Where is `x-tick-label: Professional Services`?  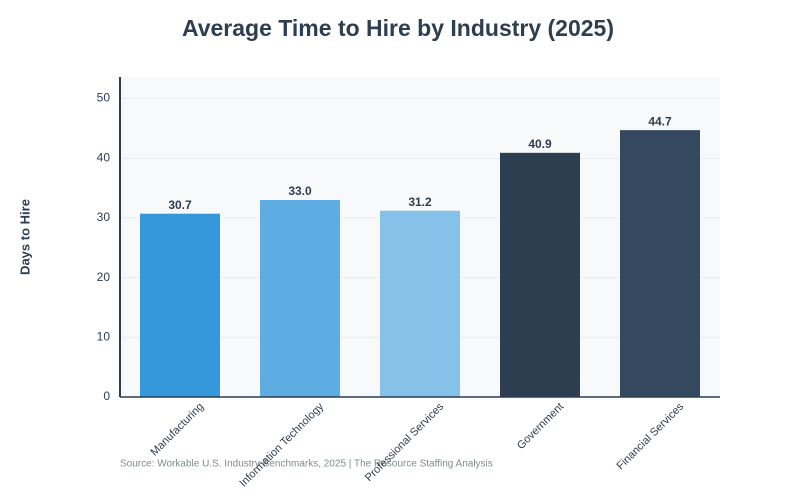
x-tick-label: Professional Services is located at coordinates (405, 442).